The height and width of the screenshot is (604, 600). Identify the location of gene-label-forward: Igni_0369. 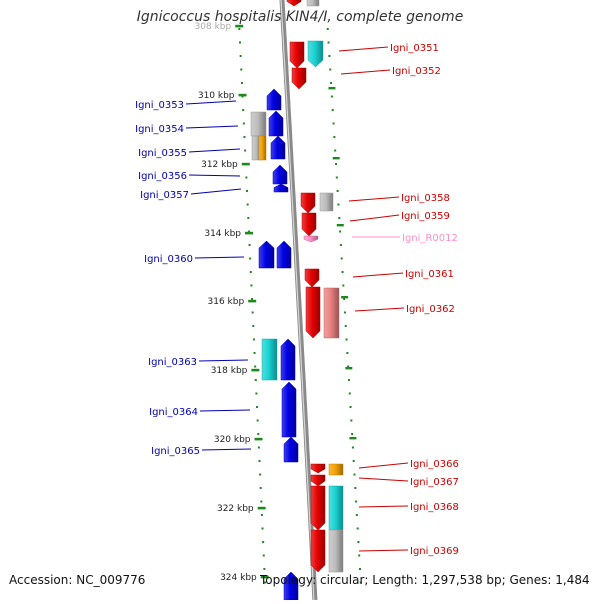
(434, 551).